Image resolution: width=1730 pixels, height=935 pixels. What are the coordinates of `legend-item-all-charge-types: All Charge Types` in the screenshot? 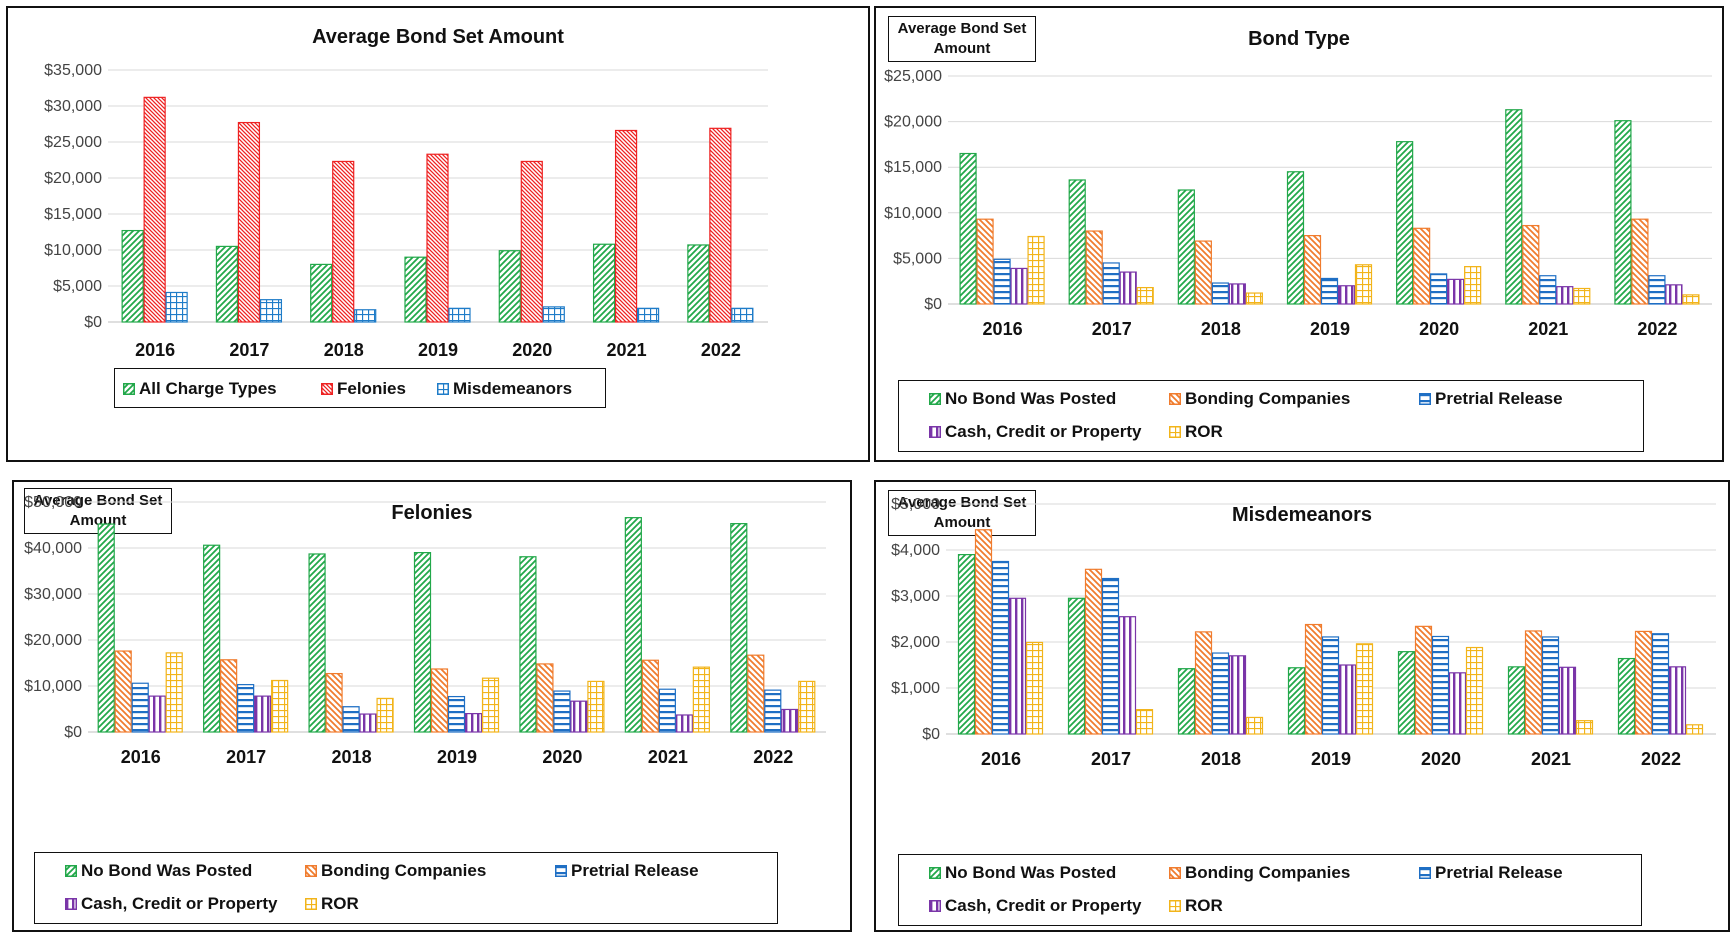 It's located at (200, 389).